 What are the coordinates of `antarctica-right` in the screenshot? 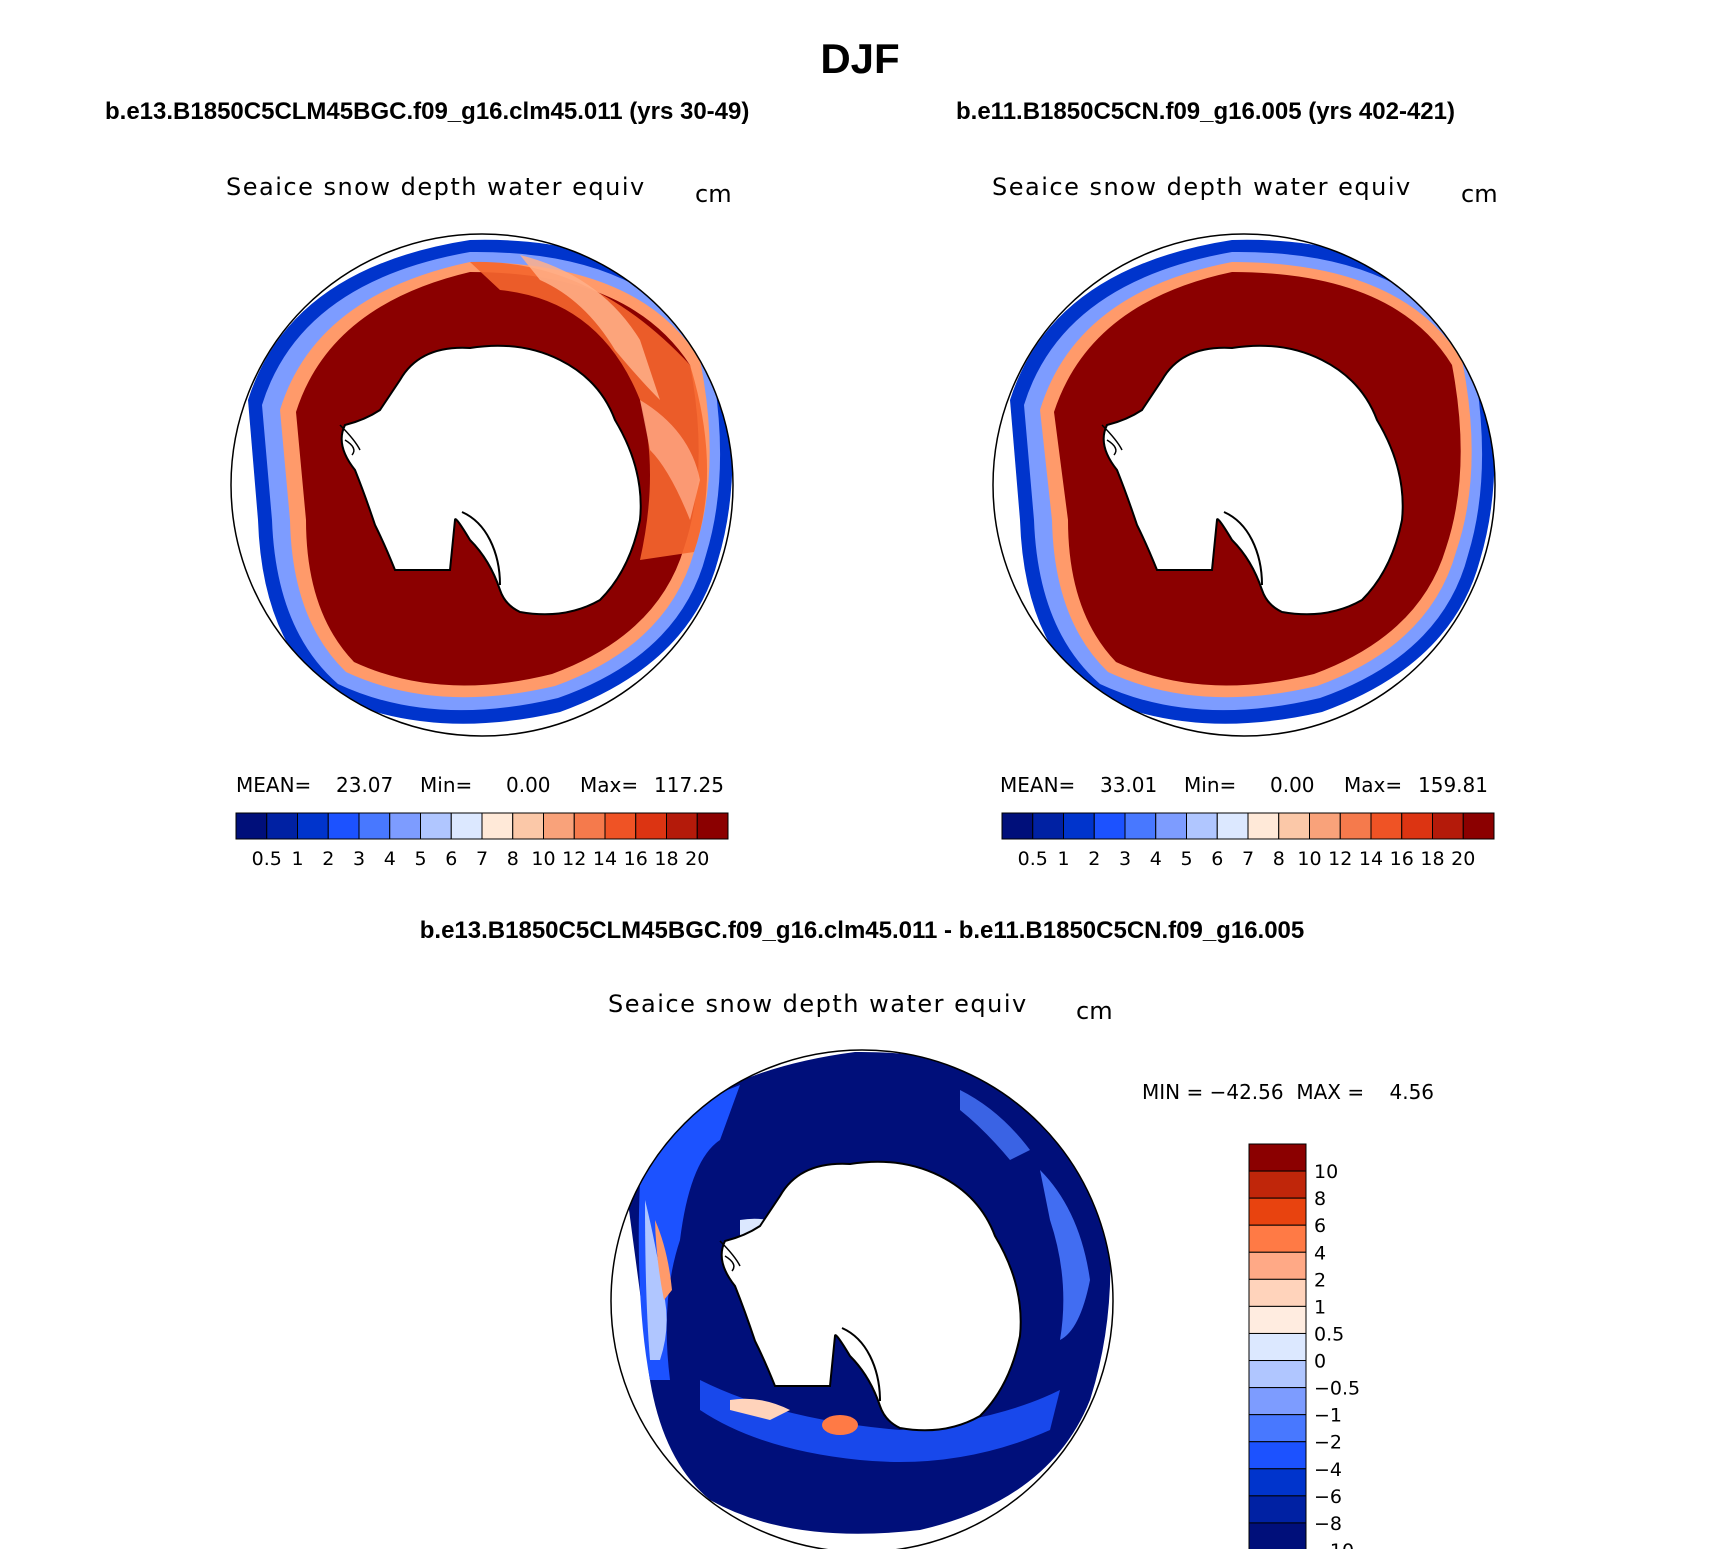 It's located at (1253, 480).